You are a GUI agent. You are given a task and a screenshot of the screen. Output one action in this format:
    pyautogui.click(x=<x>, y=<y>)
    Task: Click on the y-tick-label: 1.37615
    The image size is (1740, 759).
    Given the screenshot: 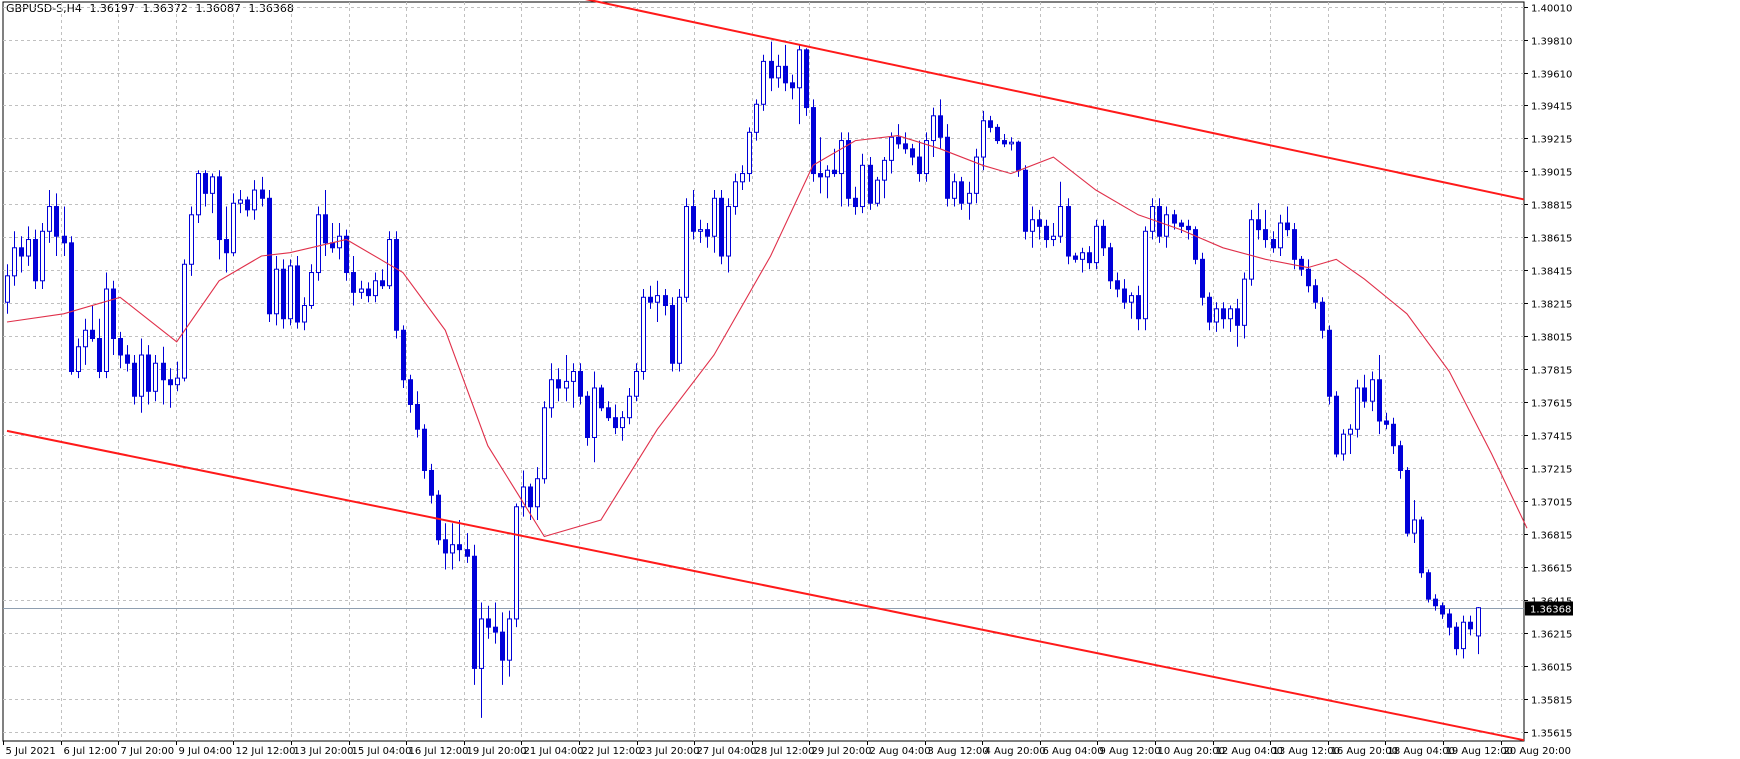 What is the action you would take?
    pyautogui.click(x=1551, y=404)
    